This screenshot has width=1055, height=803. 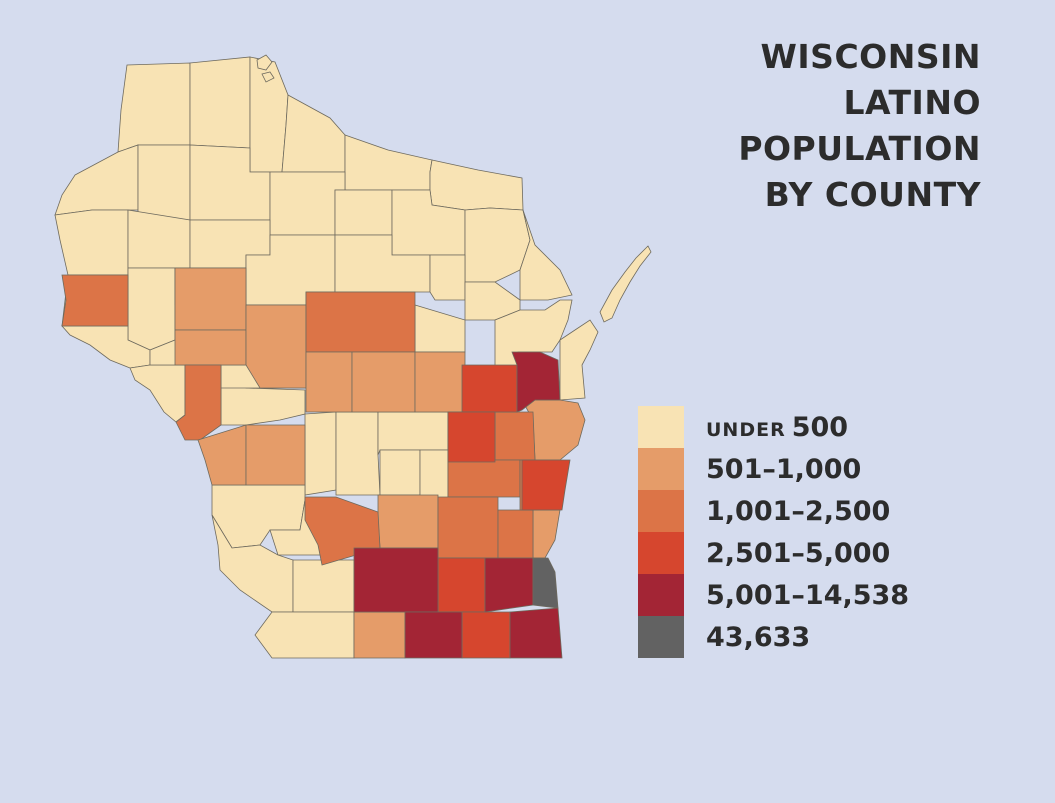 What do you see at coordinates (784, 469) in the screenshot?
I see `legend-label-2: 501–1,000` at bounding box center [784, 469].